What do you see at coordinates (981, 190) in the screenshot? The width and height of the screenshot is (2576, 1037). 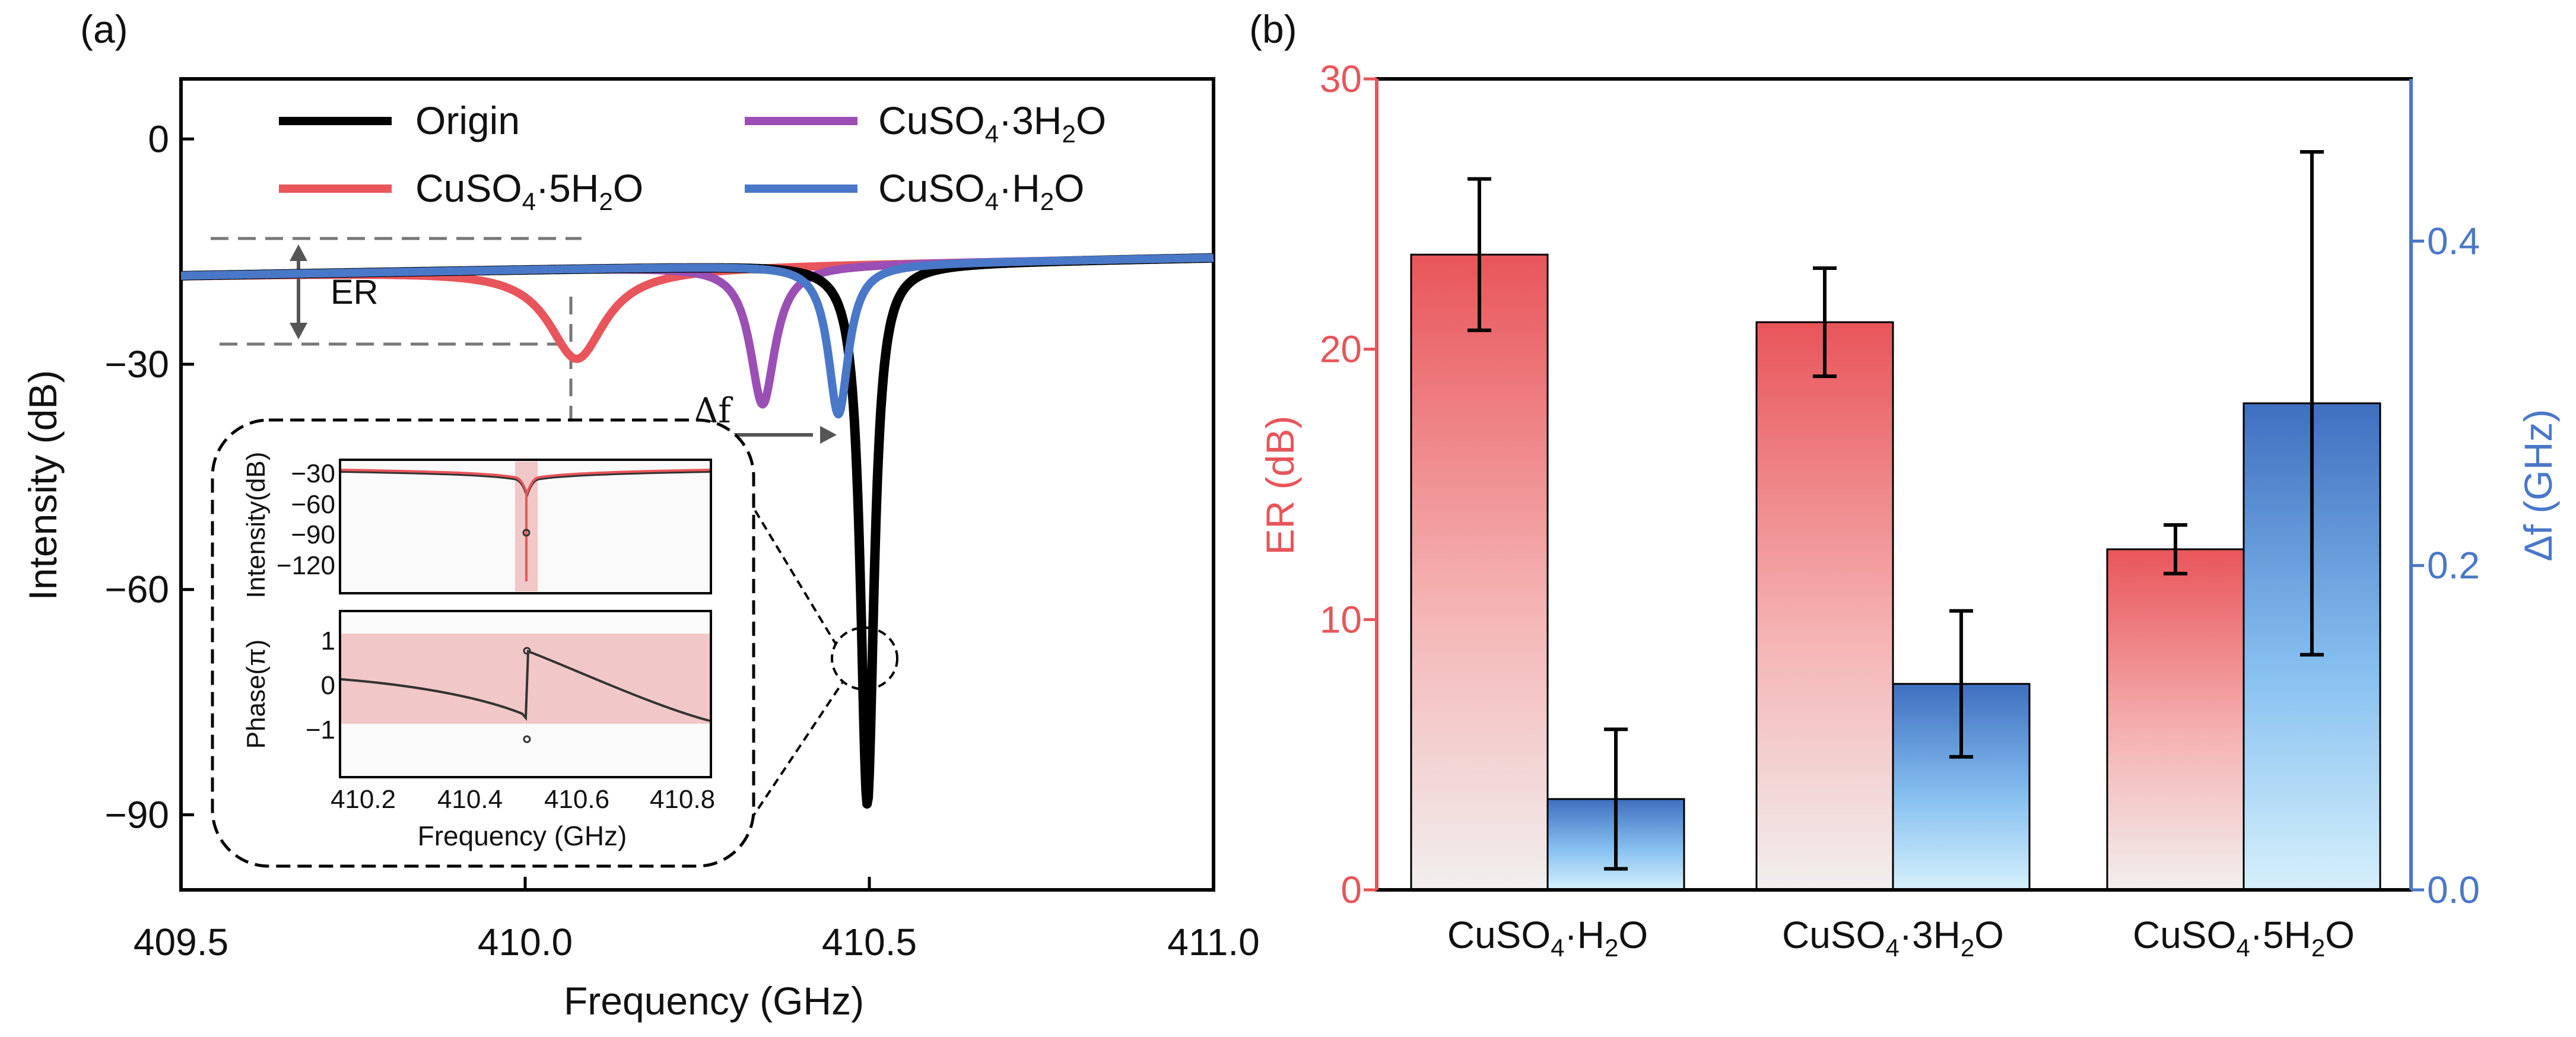 I see `legend-label-cu1: CuSO4·H2O` at bounding box center [981, 190].